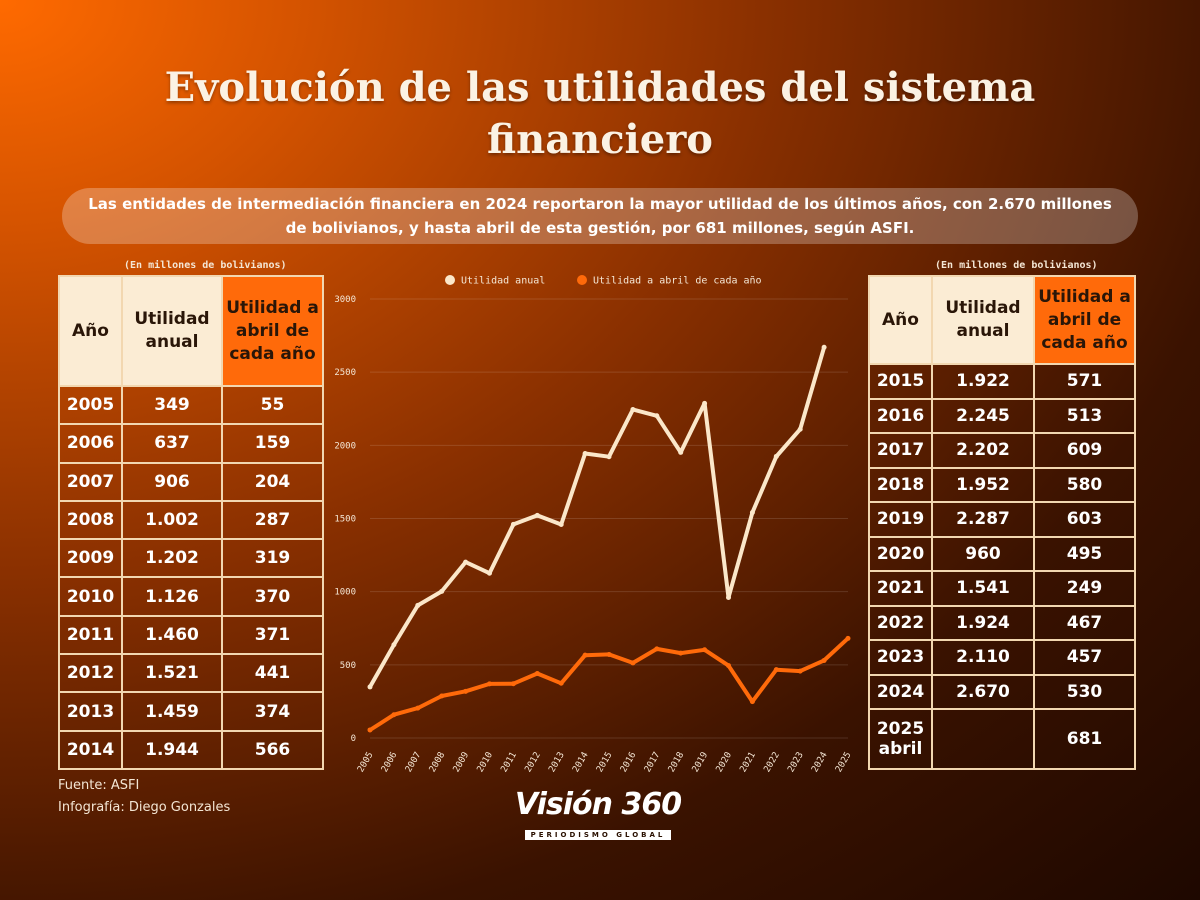  I want to click on brand-logo: Visión 360 PERIODISMO GLOBAL, so click(598, 814).